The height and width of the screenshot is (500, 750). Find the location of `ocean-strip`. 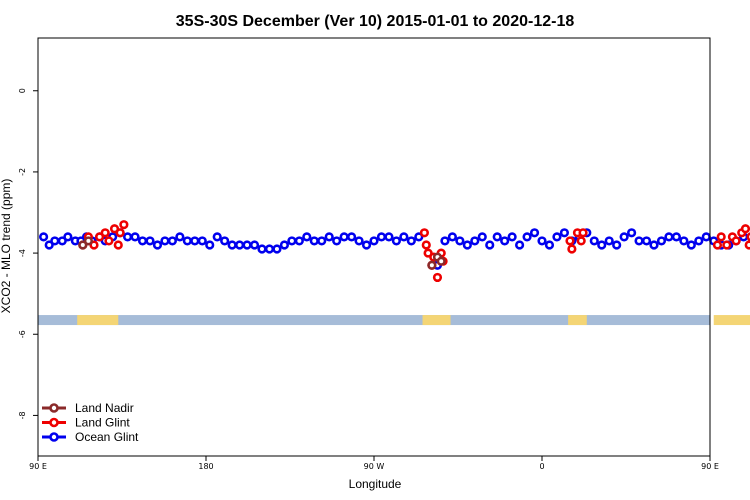

ocean-strip is located at coordinates (374, 320).